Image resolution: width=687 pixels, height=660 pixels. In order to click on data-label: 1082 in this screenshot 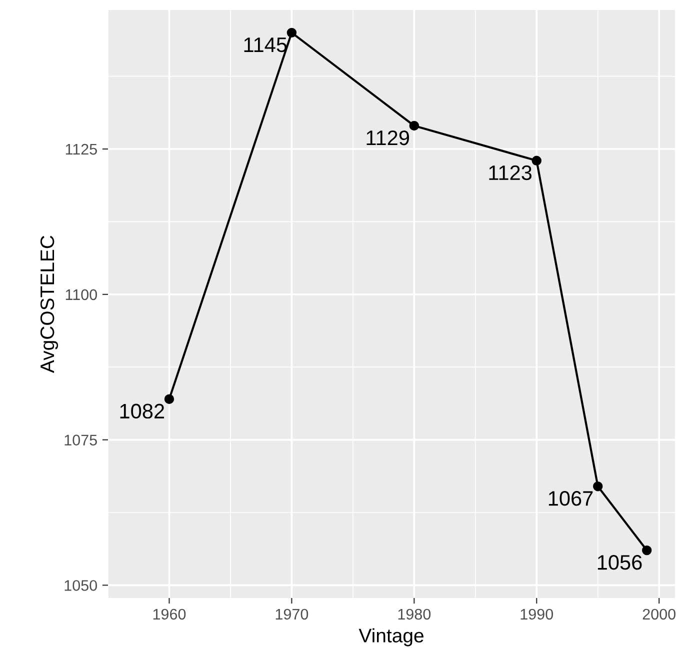, I will do `click(142, 411)`.